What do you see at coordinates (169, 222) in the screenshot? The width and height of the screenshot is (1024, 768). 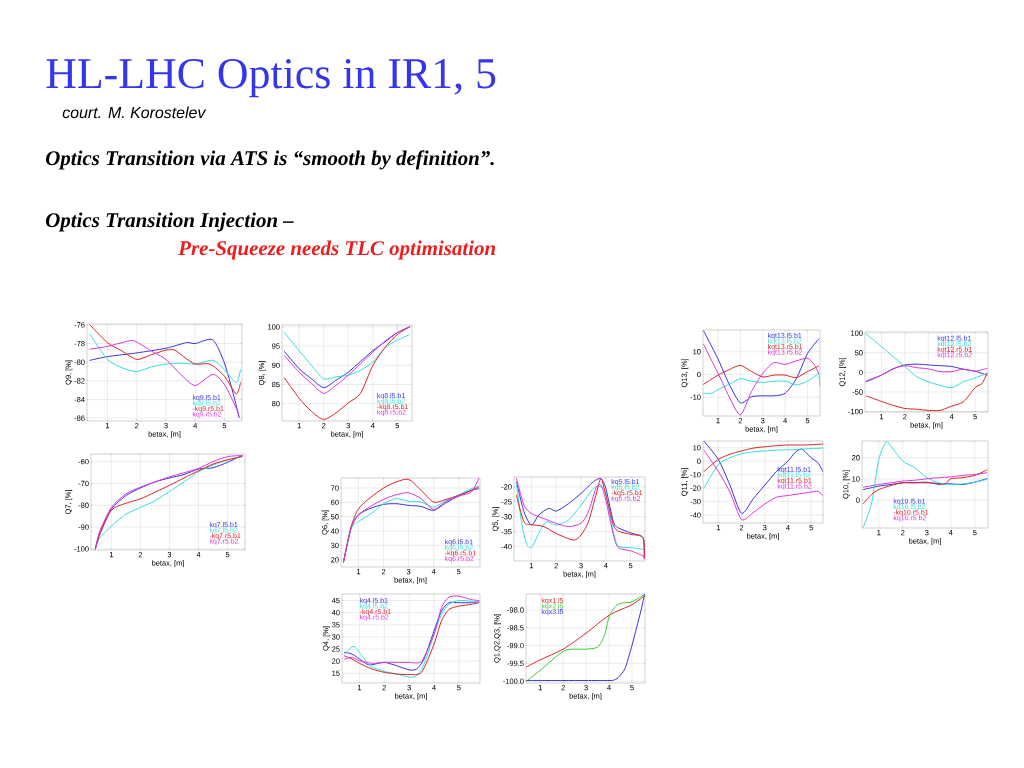 I see `text: Optics Transition Injection –` at bounding box center [169, 222].